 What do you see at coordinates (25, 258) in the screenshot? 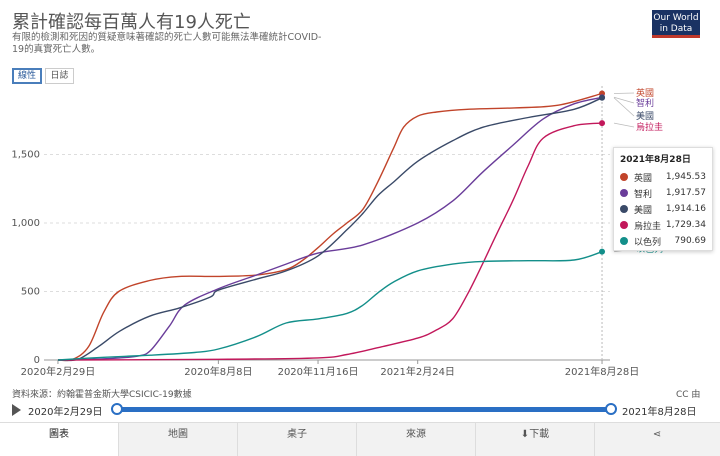
I see `y-axis-ticks: 0 500 1,000 1,500` at bounding box center [25, 258].